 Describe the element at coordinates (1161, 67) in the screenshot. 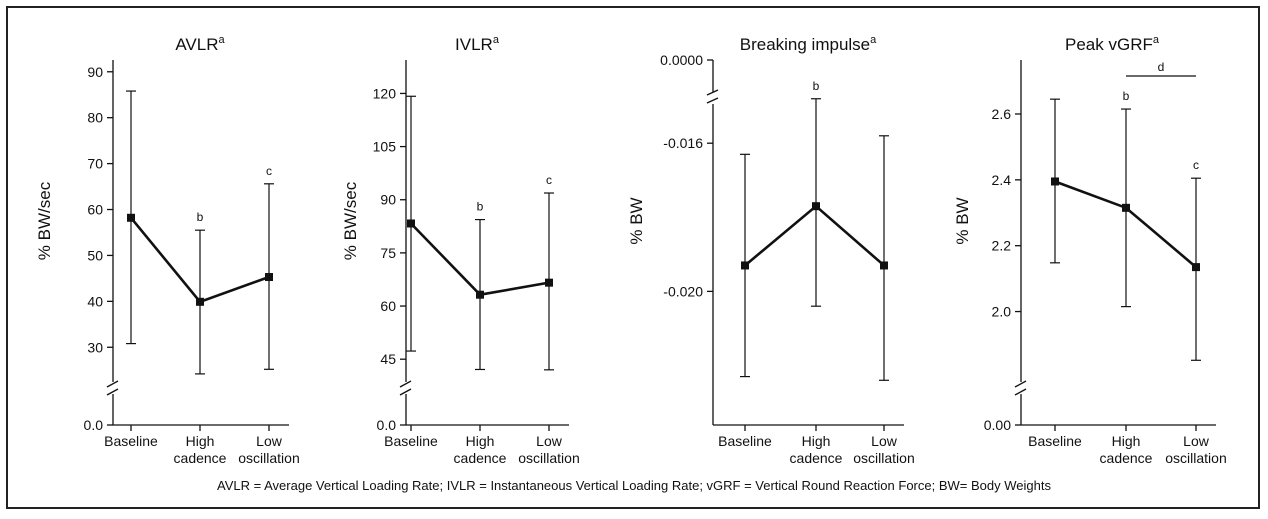

I see `significance-bracket-label: d` at that location.